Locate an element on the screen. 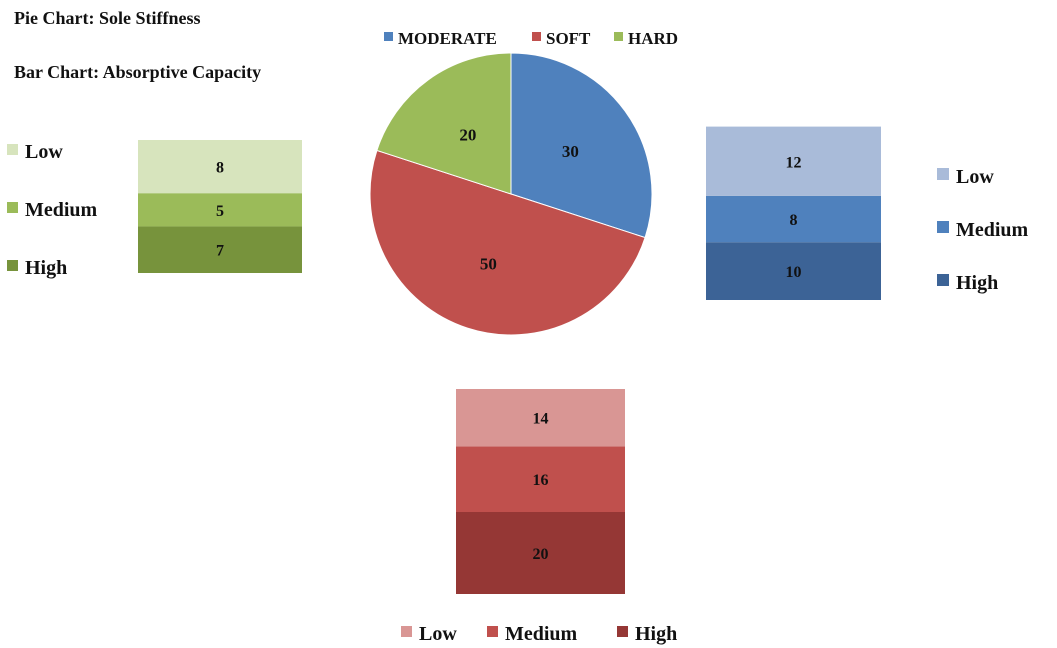 The image size is (1057, 648). bar-label-soft-high: 20 is located at coordinates (541, 554).